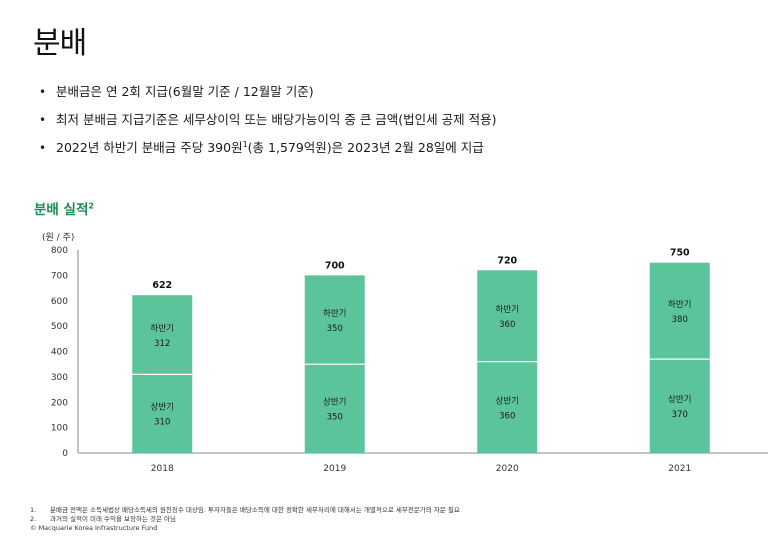 The width and height of the screenshot is (773, 556). Describe the element at coordinates (64, 209) in the screenshot. I see `section-title: 분배 실적2` at that location.